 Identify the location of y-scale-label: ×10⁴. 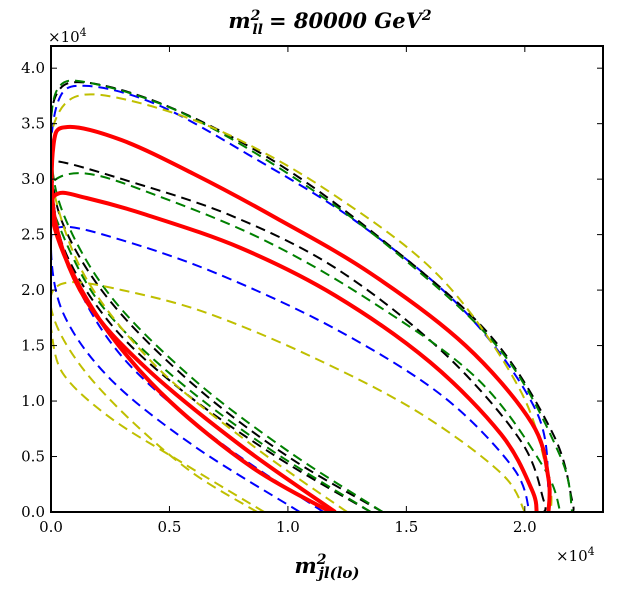
(67, 36).